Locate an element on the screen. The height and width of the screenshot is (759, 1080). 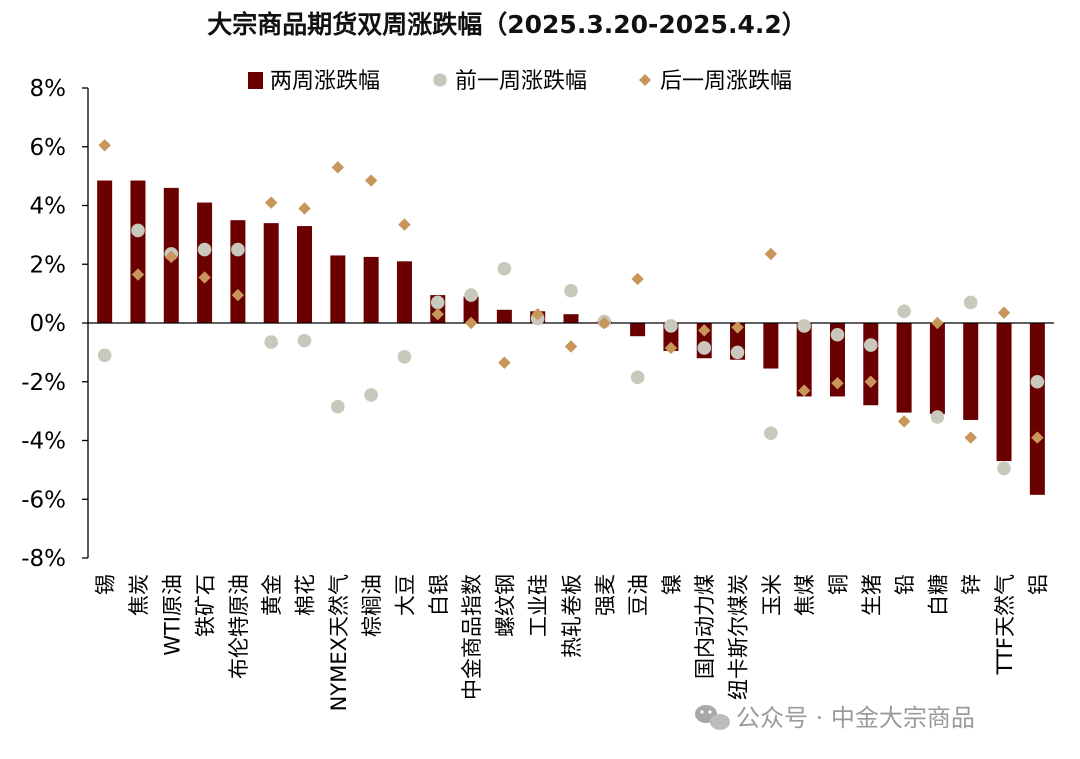
next-week-point-纽卡斯尔煤炭 is located at coordinates (737, 327).